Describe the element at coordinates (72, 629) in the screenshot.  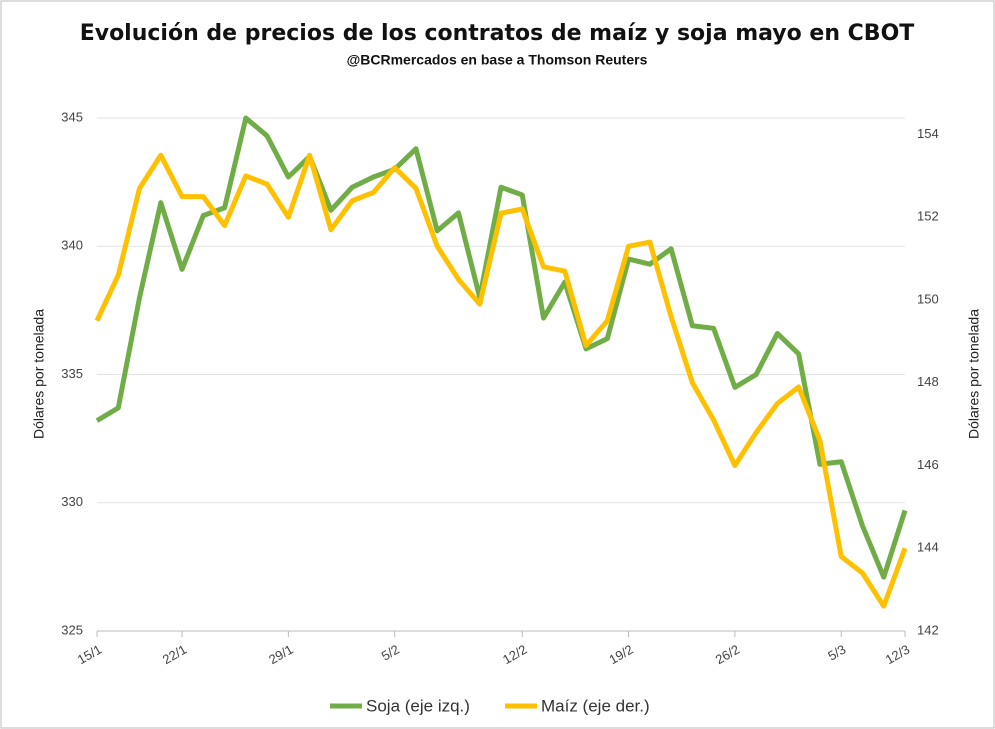
I see `y-tick-label: 325` at that location.